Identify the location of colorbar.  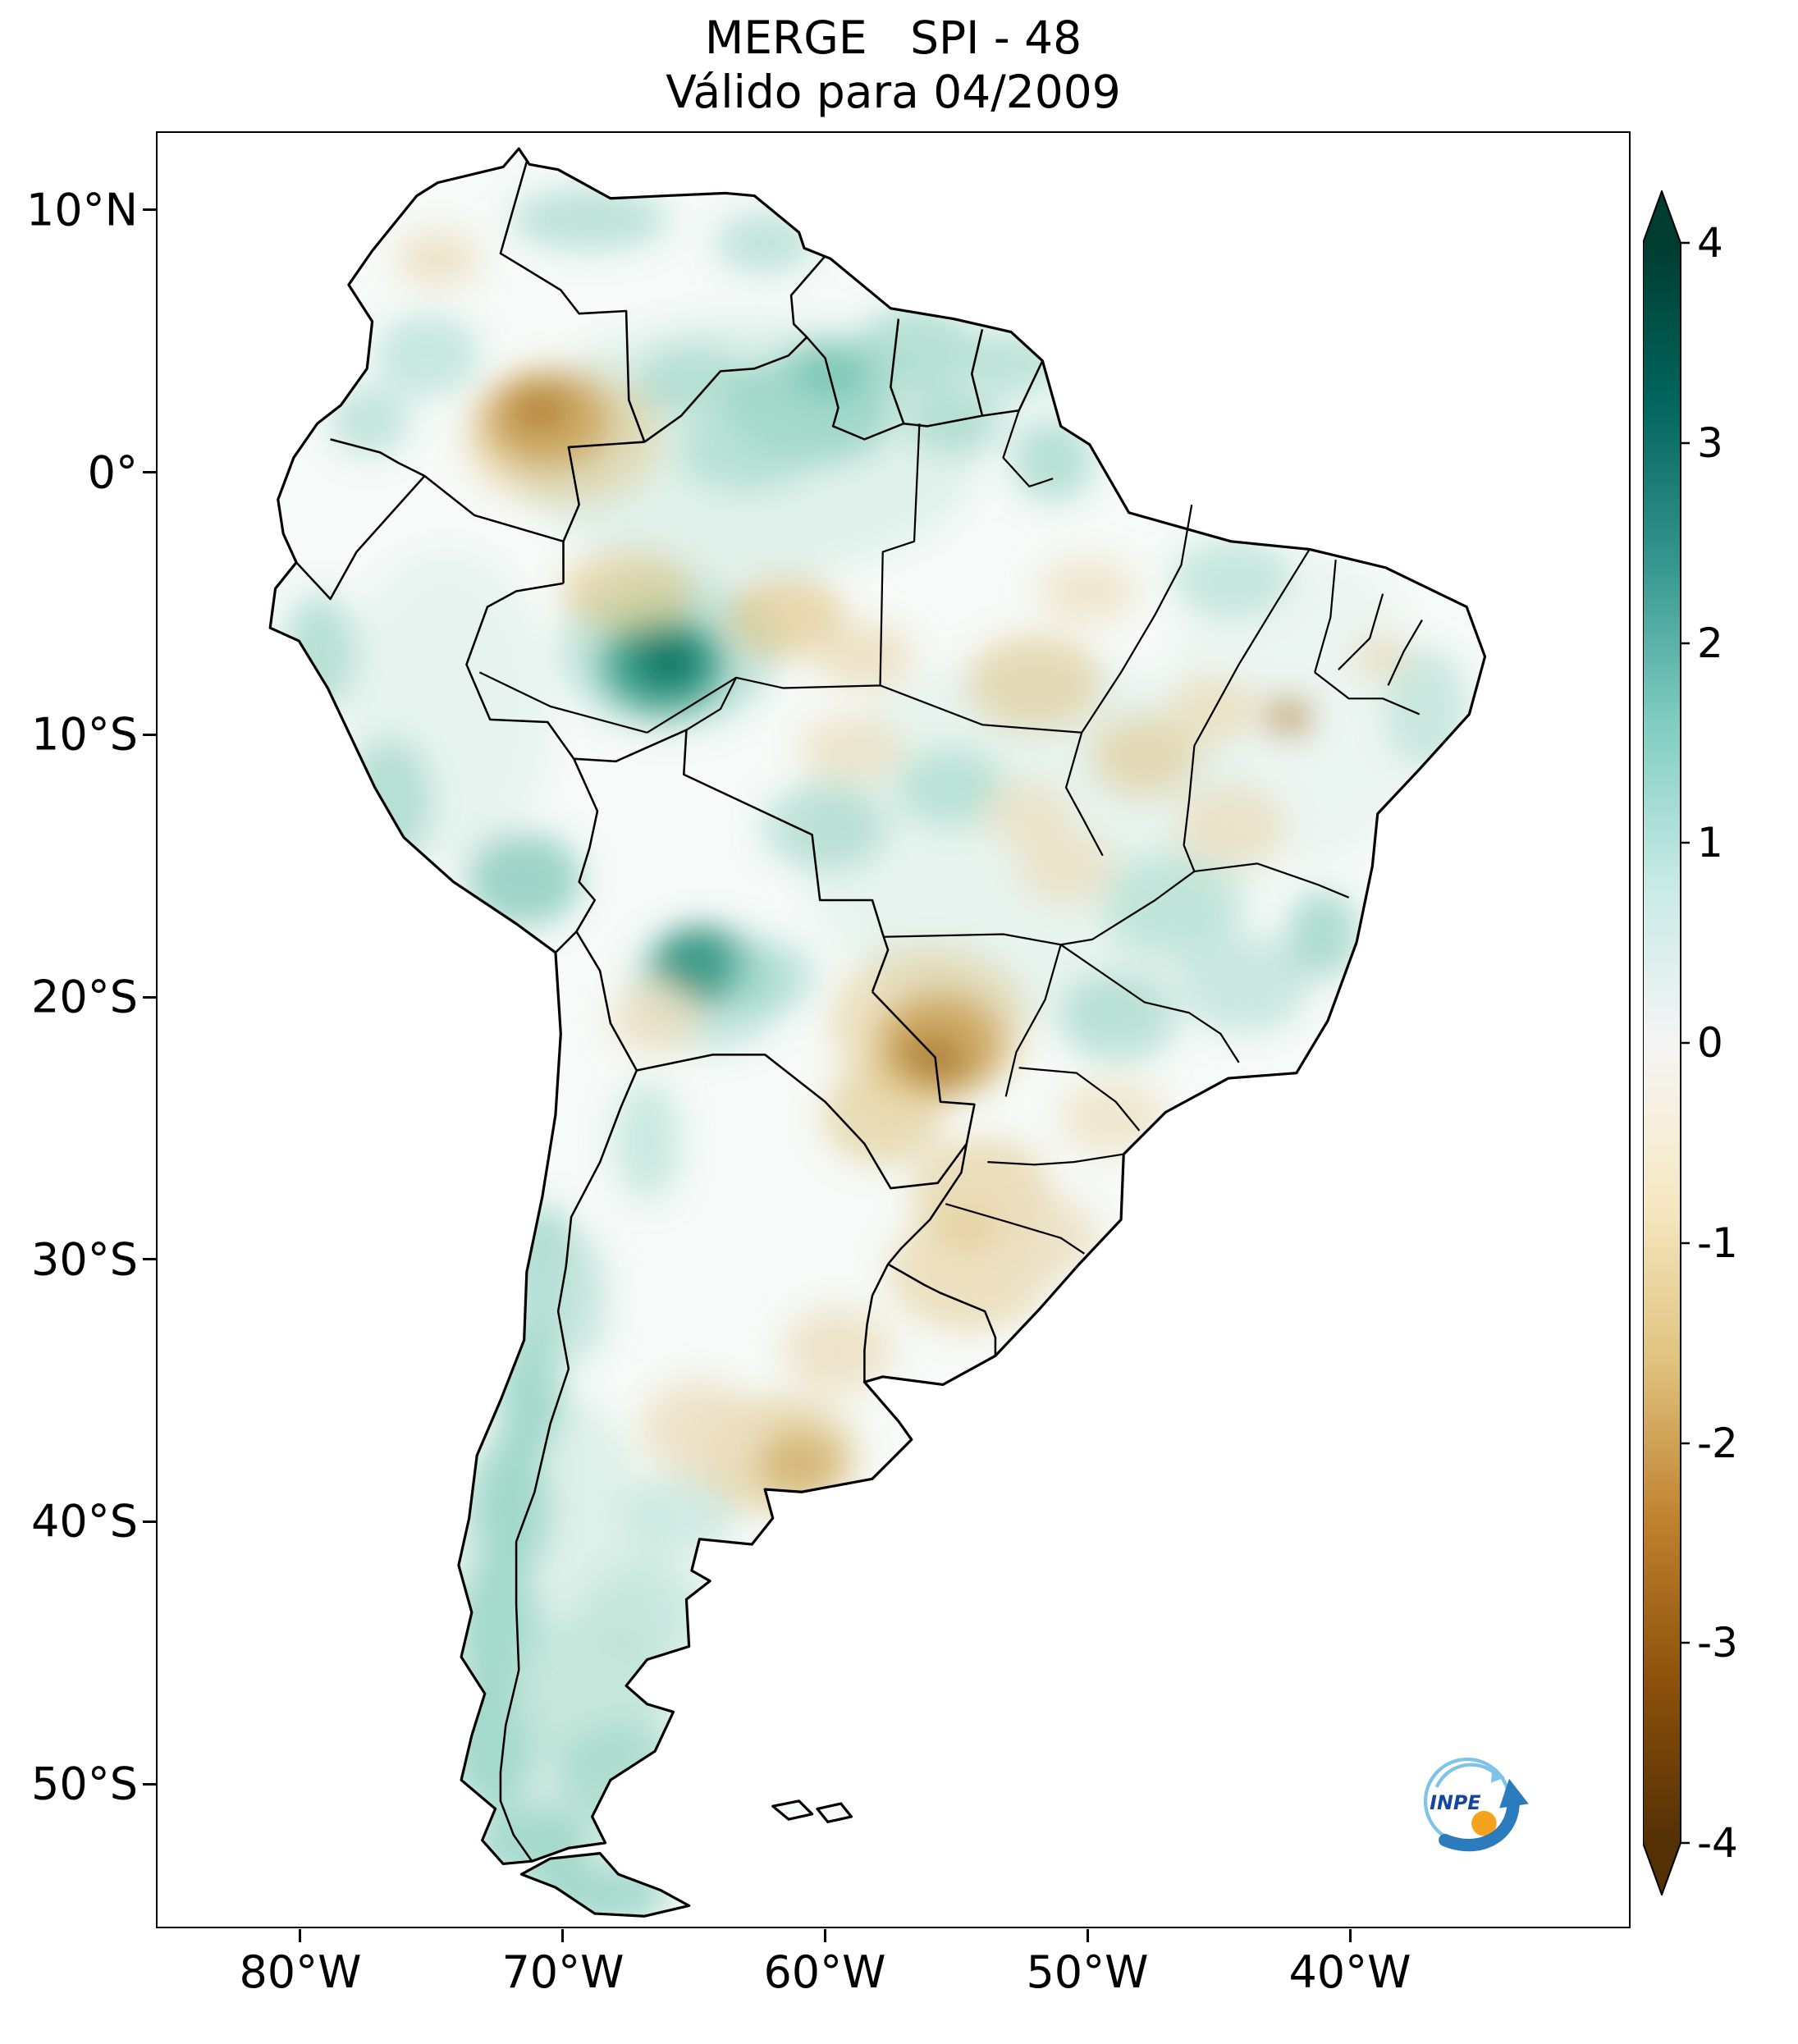
(1666, 1042).